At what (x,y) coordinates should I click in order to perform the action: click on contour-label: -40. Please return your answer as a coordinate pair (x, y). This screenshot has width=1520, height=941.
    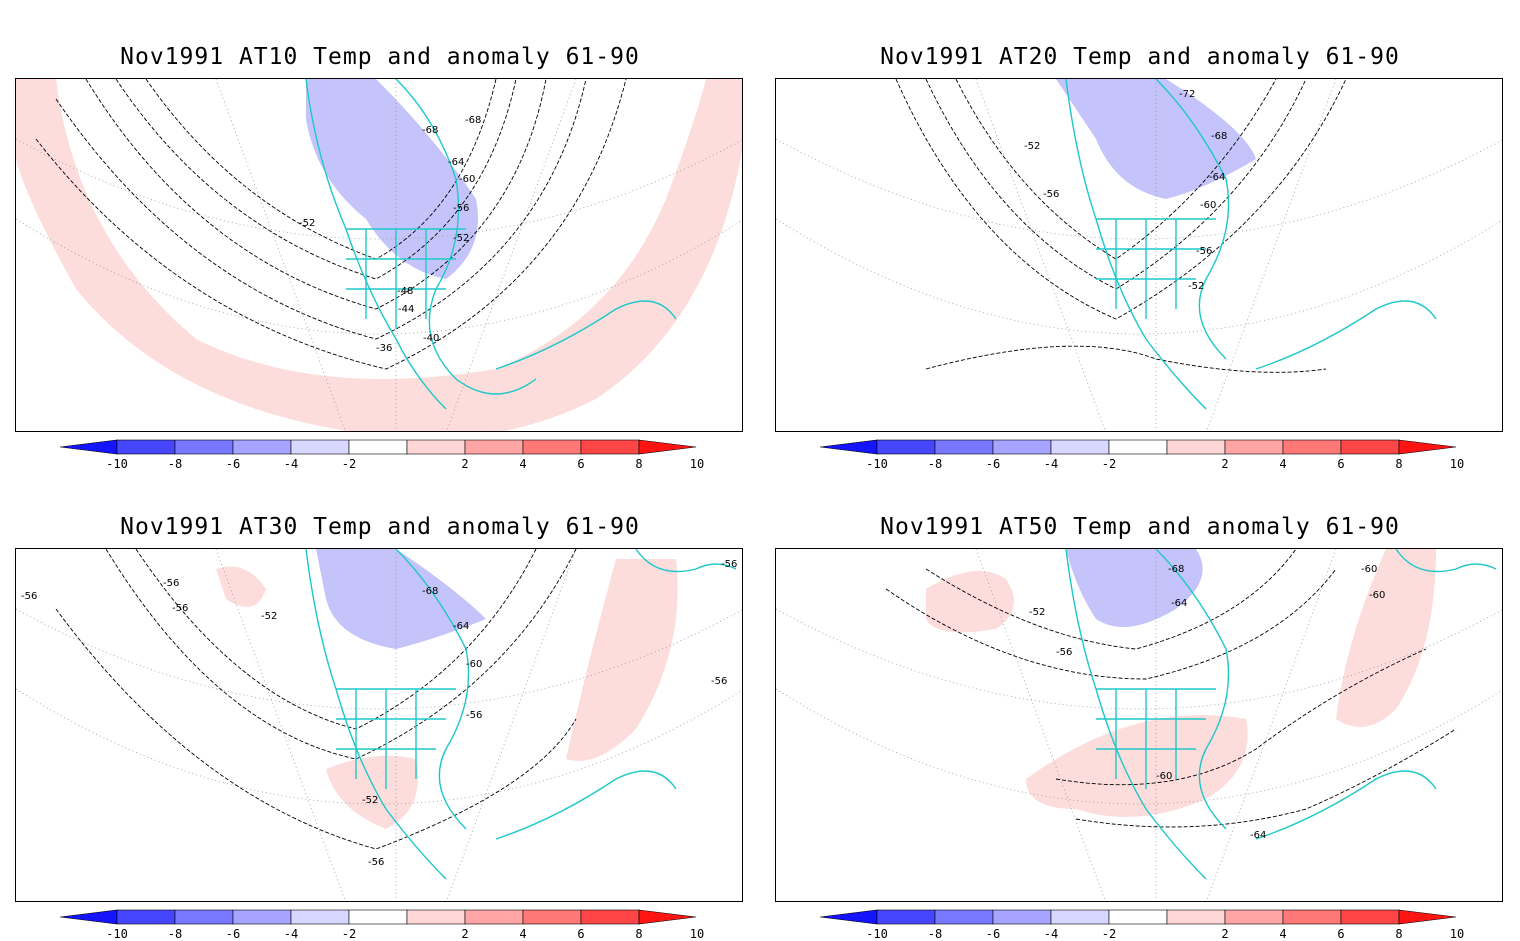
    Looking at the image, I should click on (431, 338).